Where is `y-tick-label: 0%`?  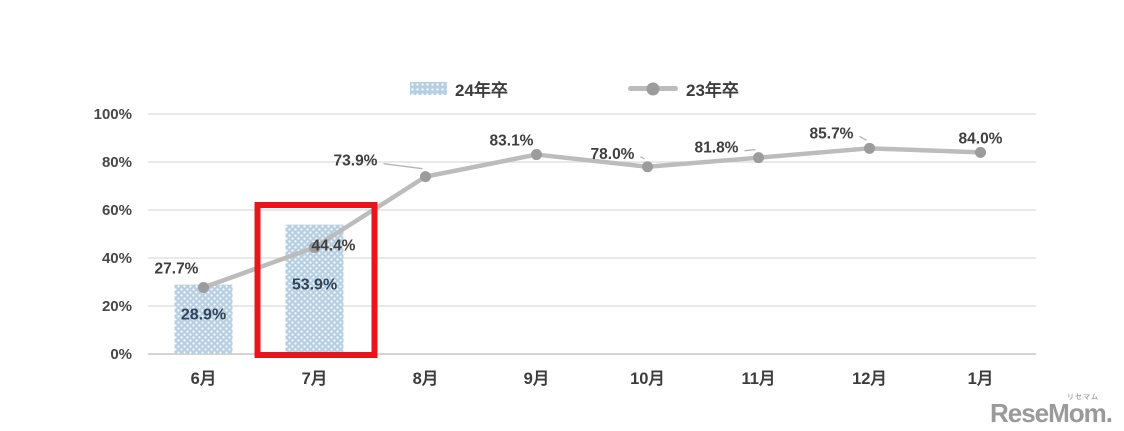 y-tick-label: 0% is located at coordinates (121, 354).